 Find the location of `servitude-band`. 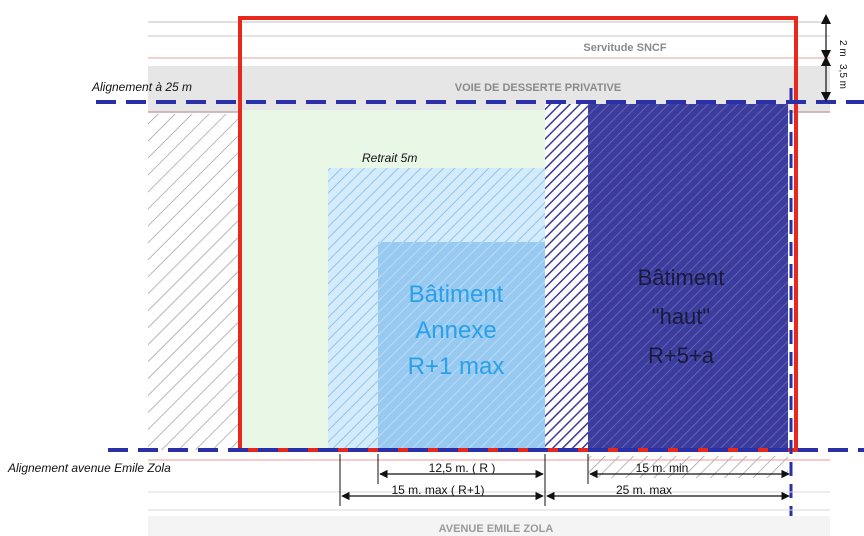

servitude-band is located at coordinates (489, 47).